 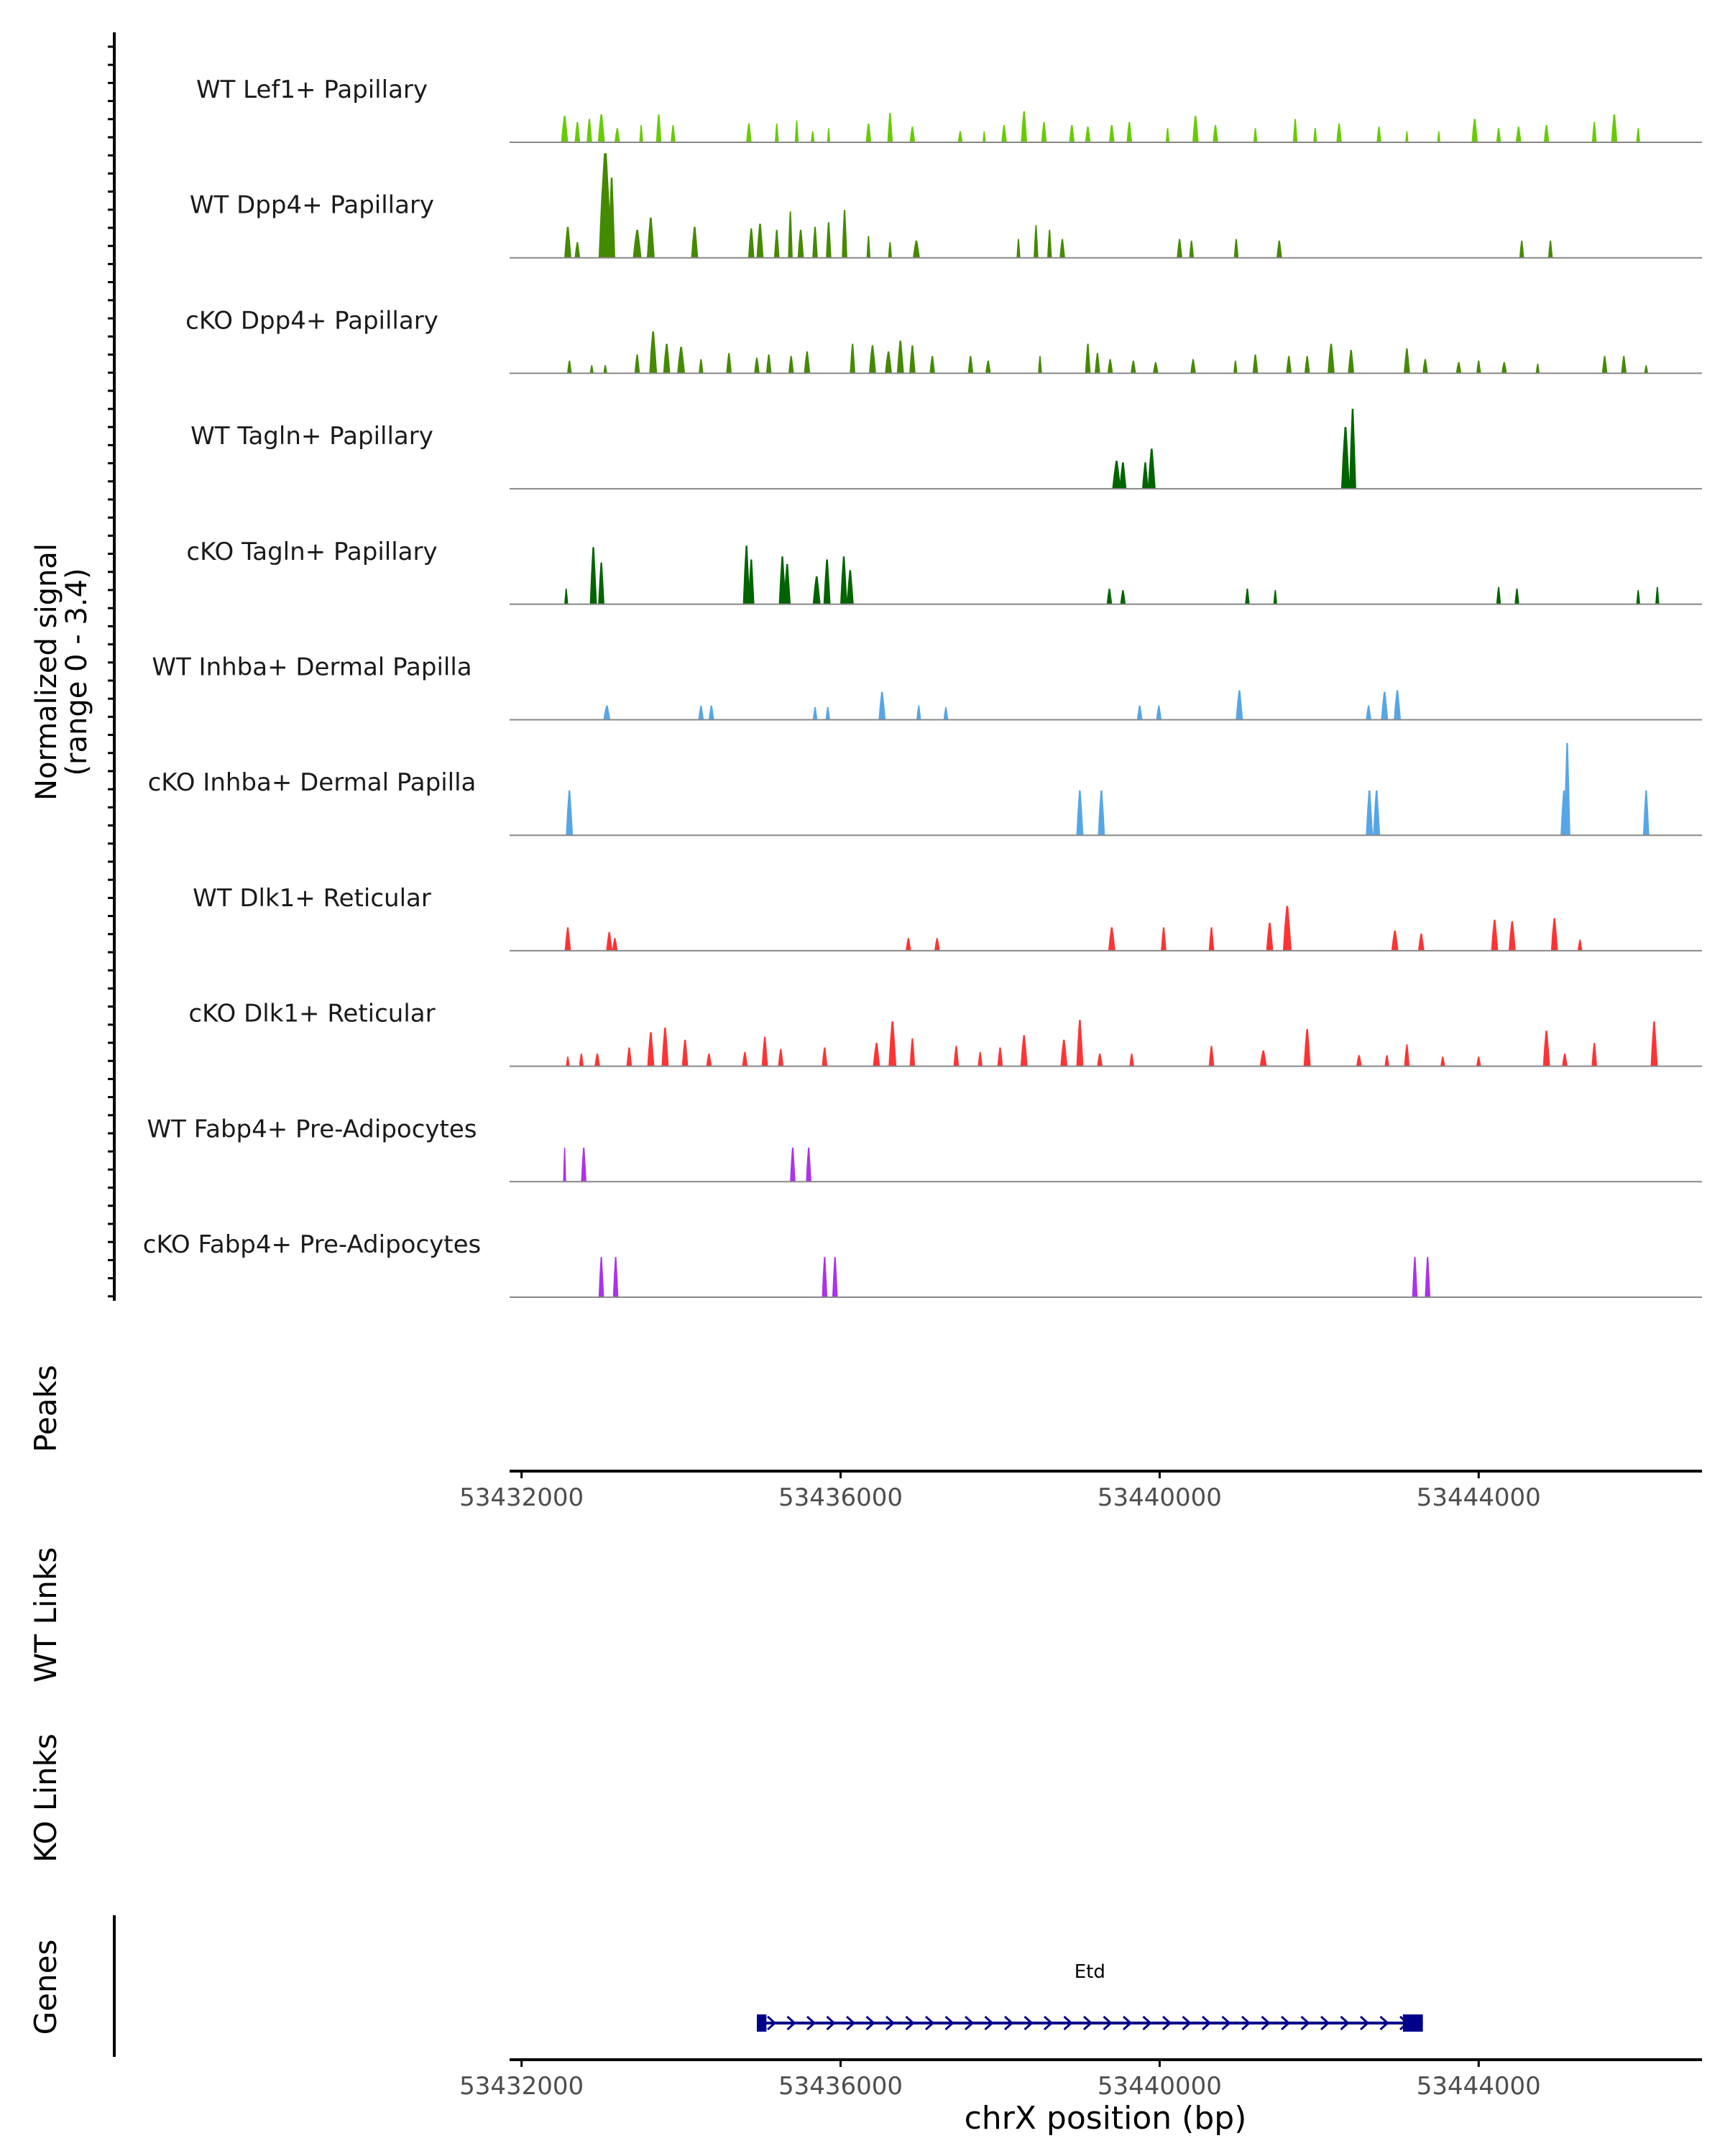 I want to click on gene-name-label: Etd, so click(x=1090, y=1972).